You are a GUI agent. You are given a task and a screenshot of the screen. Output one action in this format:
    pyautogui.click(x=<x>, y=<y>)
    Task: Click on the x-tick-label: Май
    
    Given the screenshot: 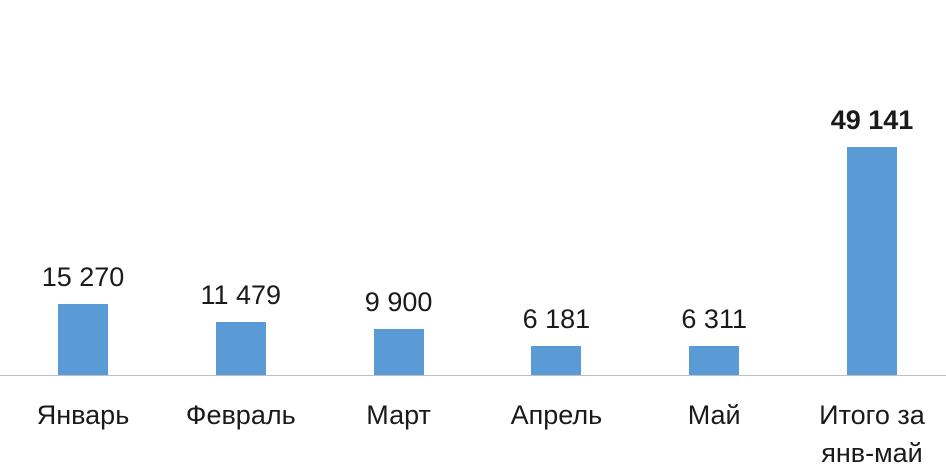 What is the action you would take?
    pyautogui.click(x=714, y=415)
    